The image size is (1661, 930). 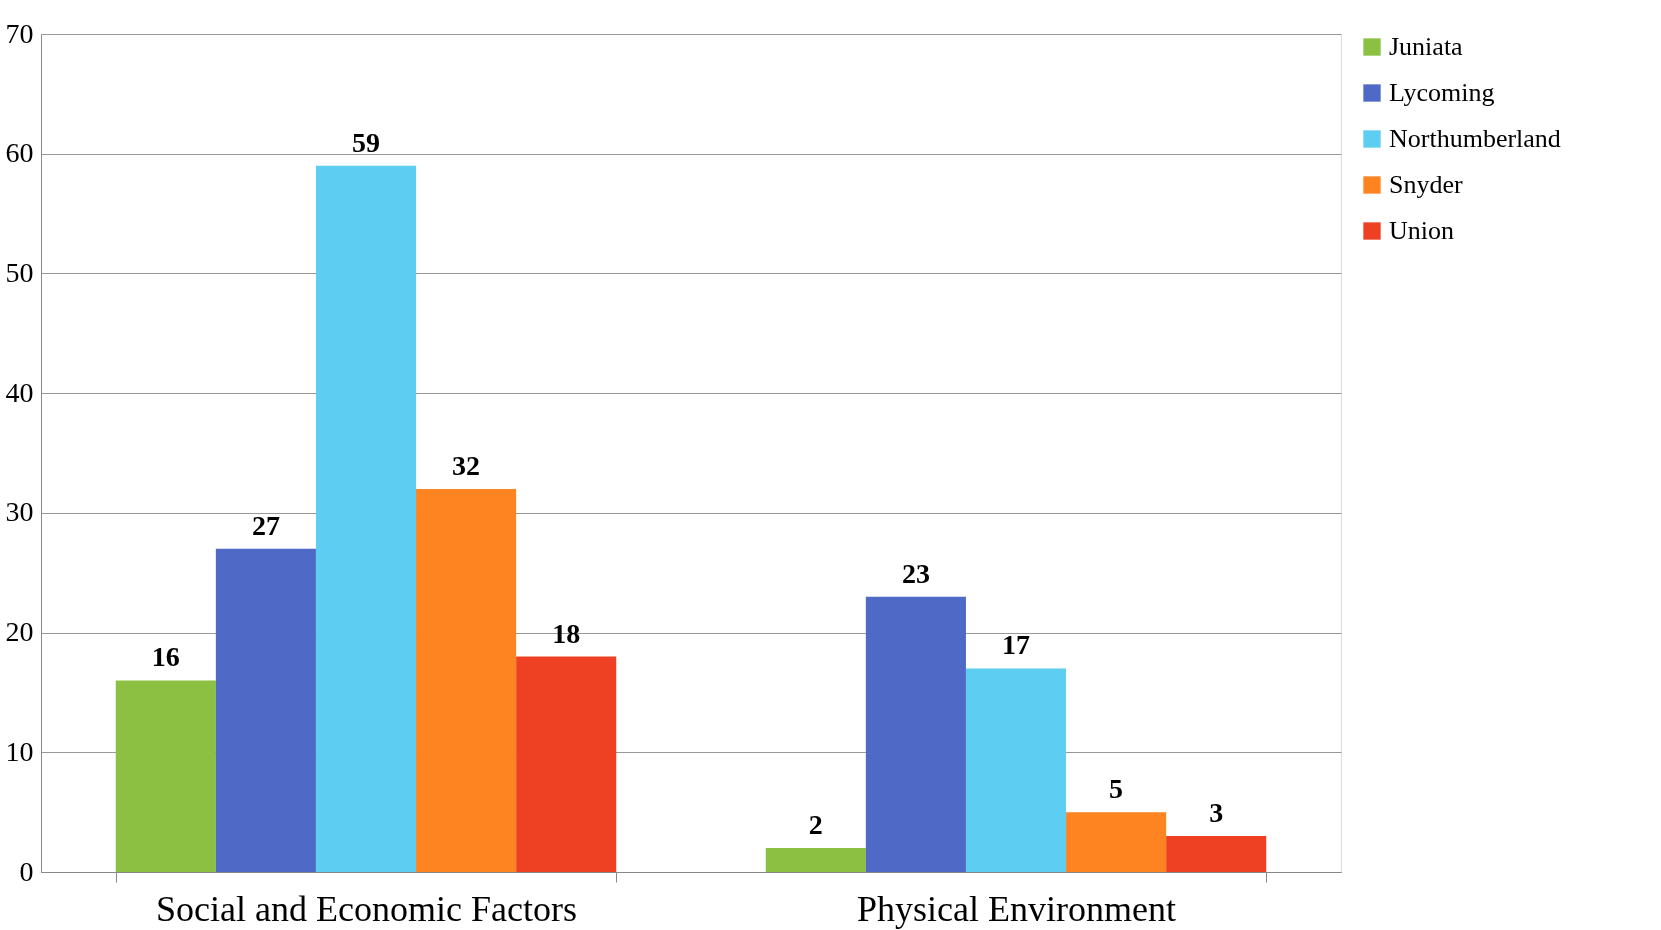 I want to click on data-label: 32, so click(x=466, y=465).